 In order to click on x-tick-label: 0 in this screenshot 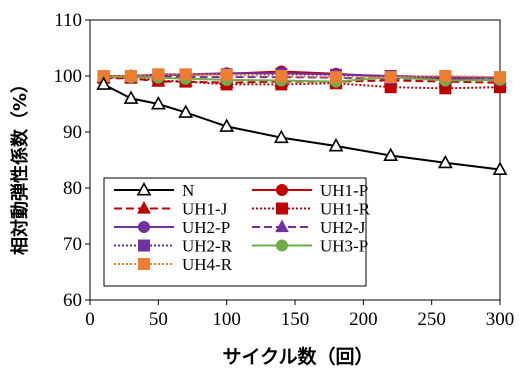, I will do `click(90, 319)`.